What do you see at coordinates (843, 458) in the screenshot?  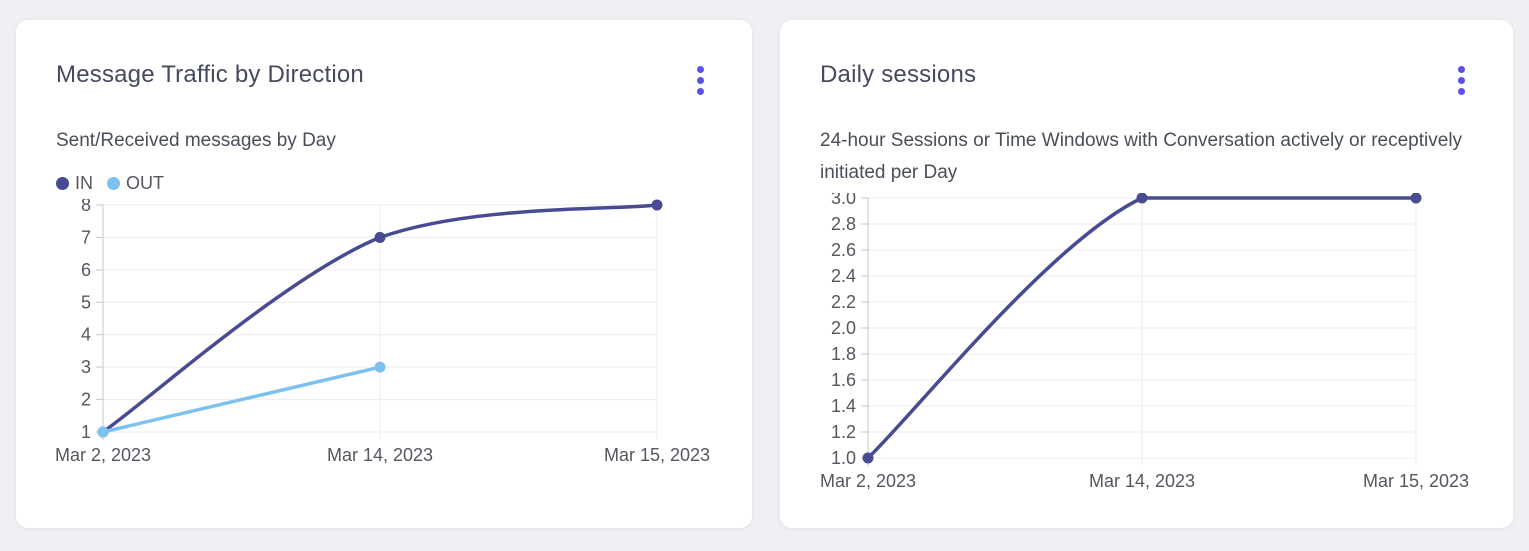 I see `svg-text: 1.0` at bounding box center [843, 458].